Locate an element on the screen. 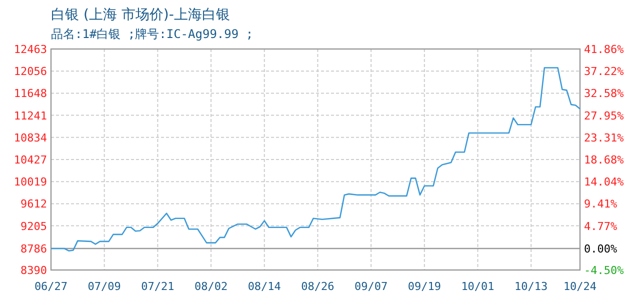  chart-subtitle: 品名:1#白银 ;牌号:IC-Ag99.99 ; is located at coordinates (152, 34).